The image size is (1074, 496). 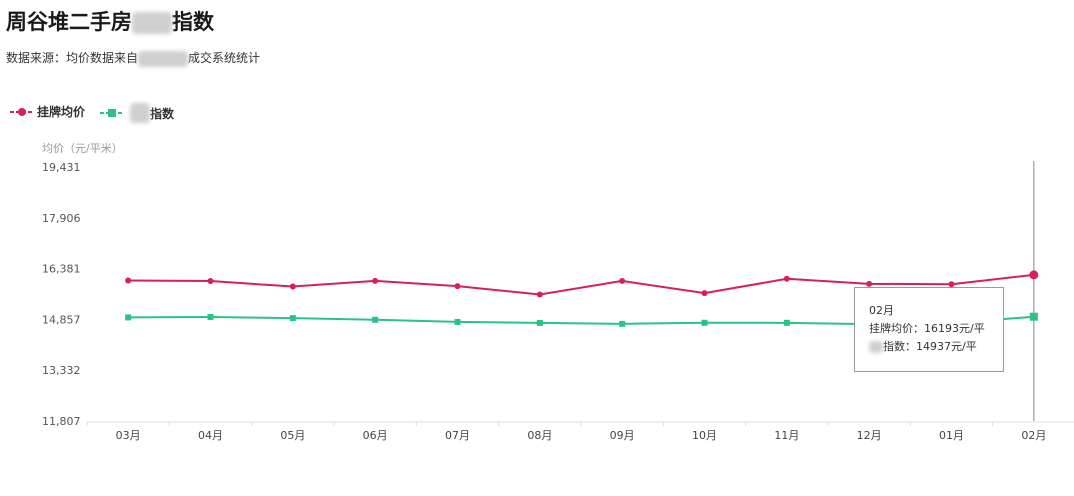 What do you see at coordinates (61, 370) in the screenshot?
I see `y-tick-label: 13,332` at bounding box center [61, 370].